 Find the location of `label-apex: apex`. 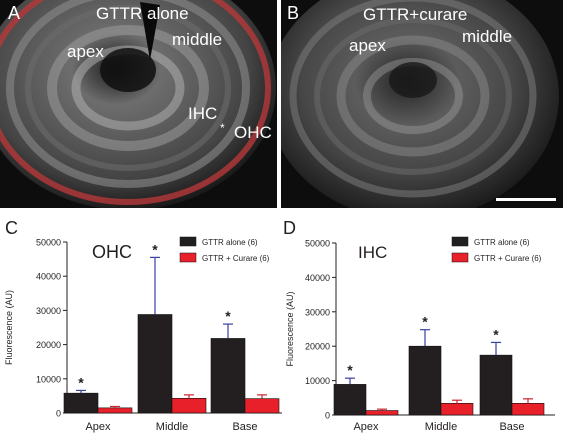

label-apex: apex is located at coordinates (85, 51).